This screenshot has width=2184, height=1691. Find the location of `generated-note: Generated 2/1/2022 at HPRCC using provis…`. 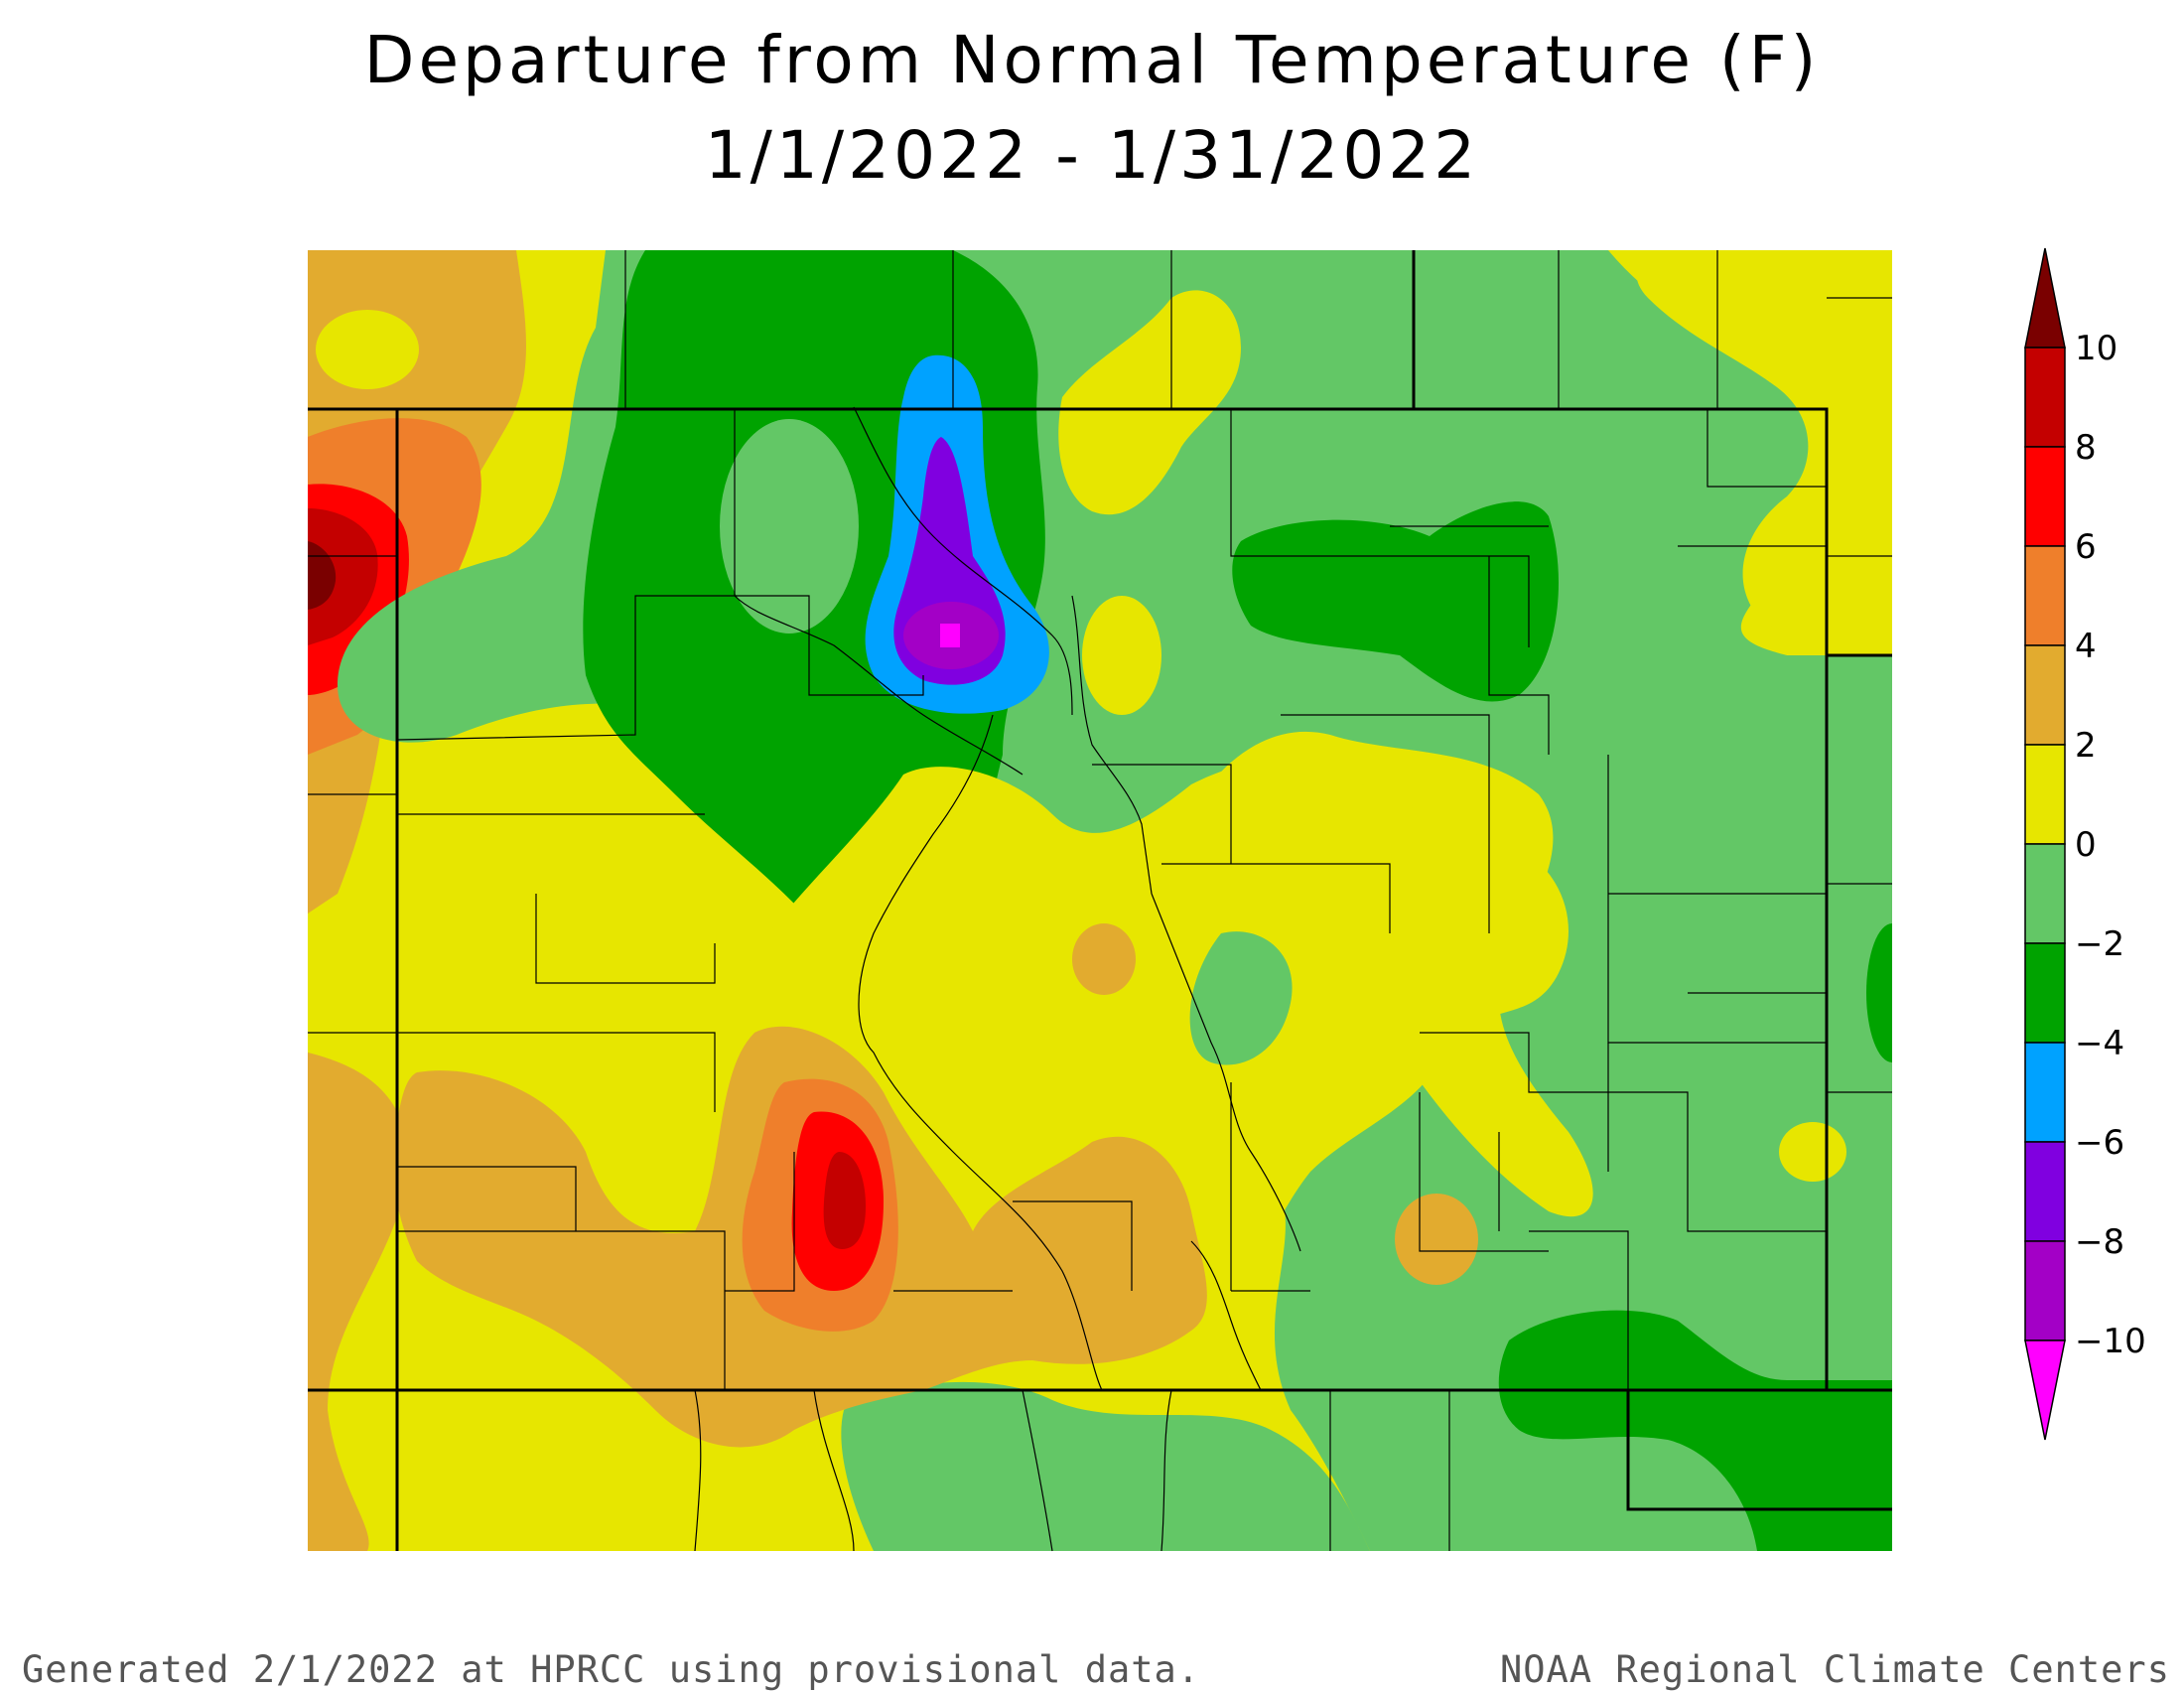

generated-note: Generated 2/1/2022 at HPRCC using provis… is located at coordinates (611, 1669).